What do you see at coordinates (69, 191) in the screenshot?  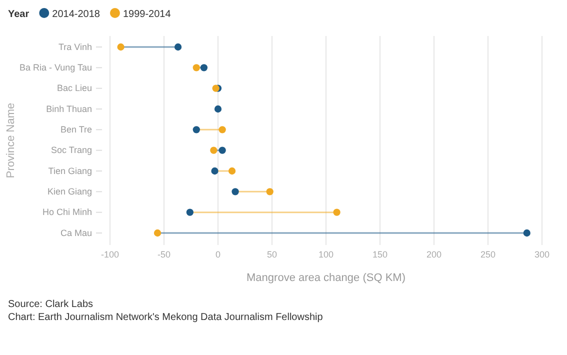 I see `y-tick-label: Kien Giang` at bounding box center [69, 191].